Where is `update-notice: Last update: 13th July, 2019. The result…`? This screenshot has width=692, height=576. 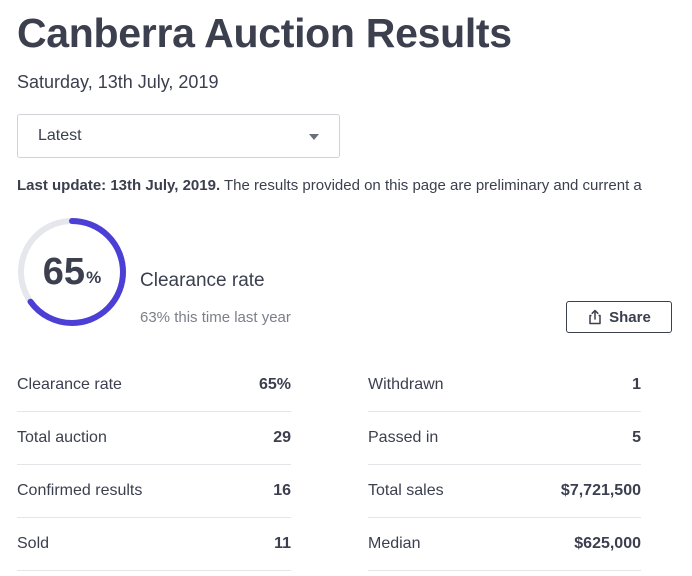
update-notice: Last update: 13th July, 2019. The result… is located at coordinates (354, 185).